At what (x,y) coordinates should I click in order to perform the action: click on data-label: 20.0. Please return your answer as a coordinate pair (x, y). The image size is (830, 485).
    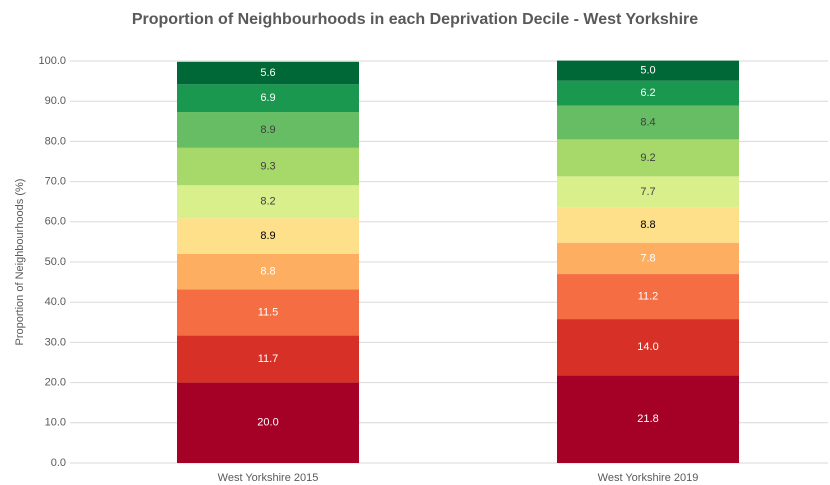
    Looking at the image, I should click on (267, 423).